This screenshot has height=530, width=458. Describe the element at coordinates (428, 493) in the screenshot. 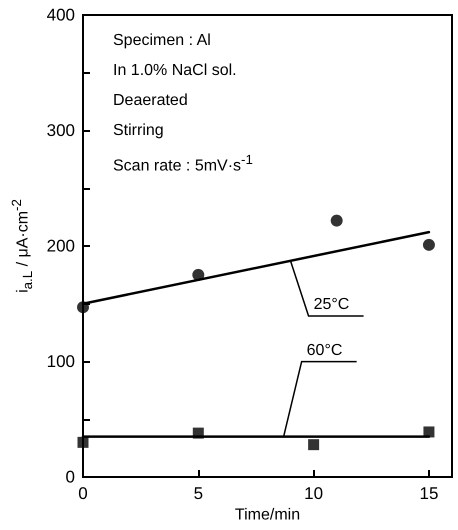

I see `x-tick-label: 15` at that location.